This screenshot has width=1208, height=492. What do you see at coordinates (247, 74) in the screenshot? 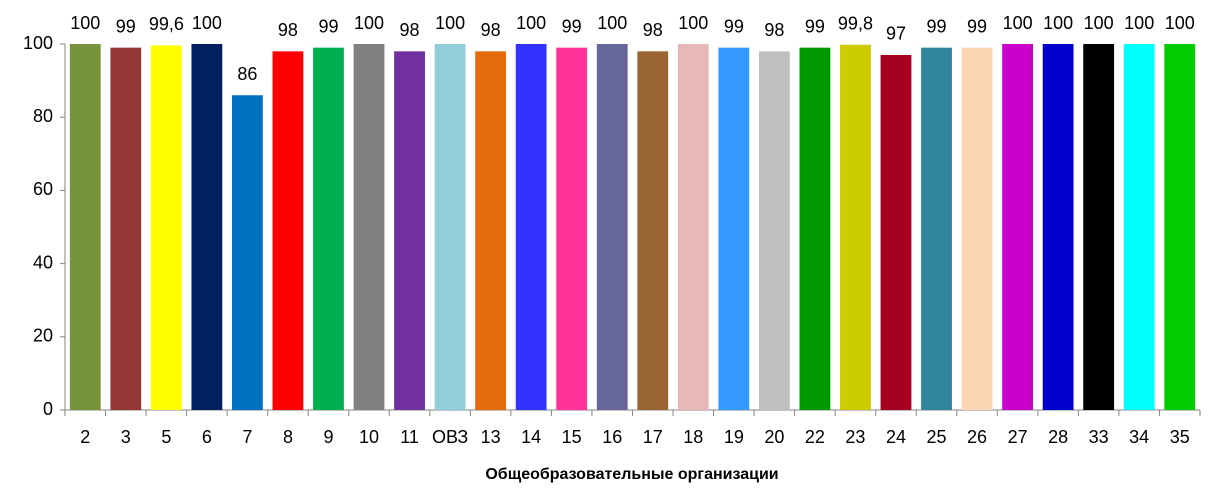
I see `data-label: 86` at bounding box center [247, 74].